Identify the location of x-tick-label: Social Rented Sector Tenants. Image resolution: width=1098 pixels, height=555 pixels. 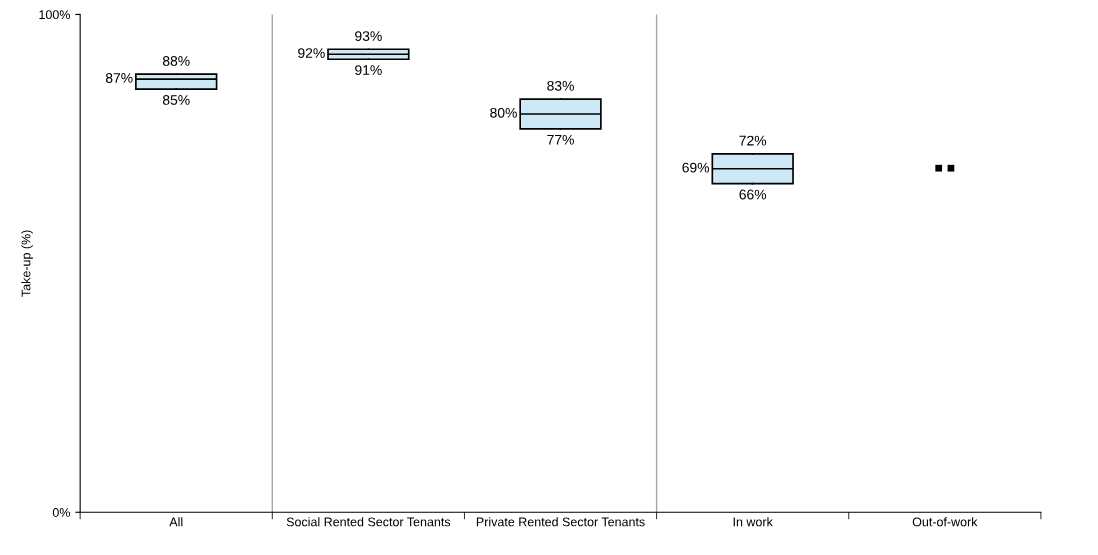
(368, 522).